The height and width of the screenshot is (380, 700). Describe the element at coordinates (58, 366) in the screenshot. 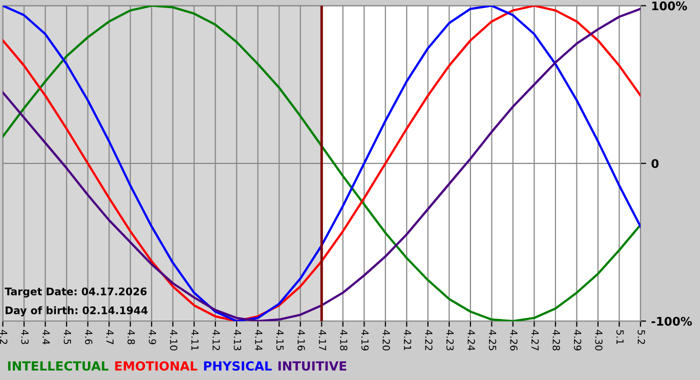

I see `text: INTELLECTUAL` at that location.